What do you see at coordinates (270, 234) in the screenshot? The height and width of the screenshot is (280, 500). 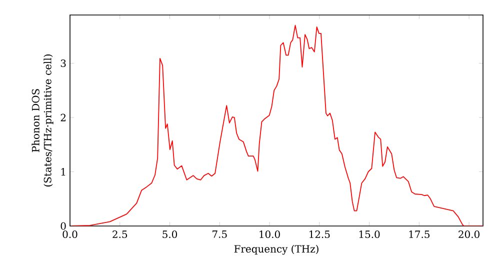 I see `x-tick-label: 10.0` at bounding box center [270, 234].